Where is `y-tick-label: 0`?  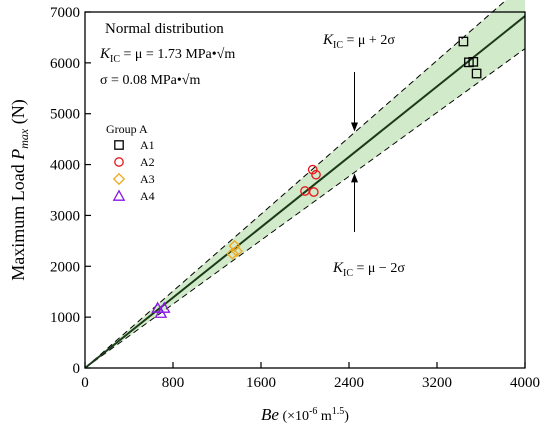
y-tick-label: 0 is located at coordinates (77, 369).